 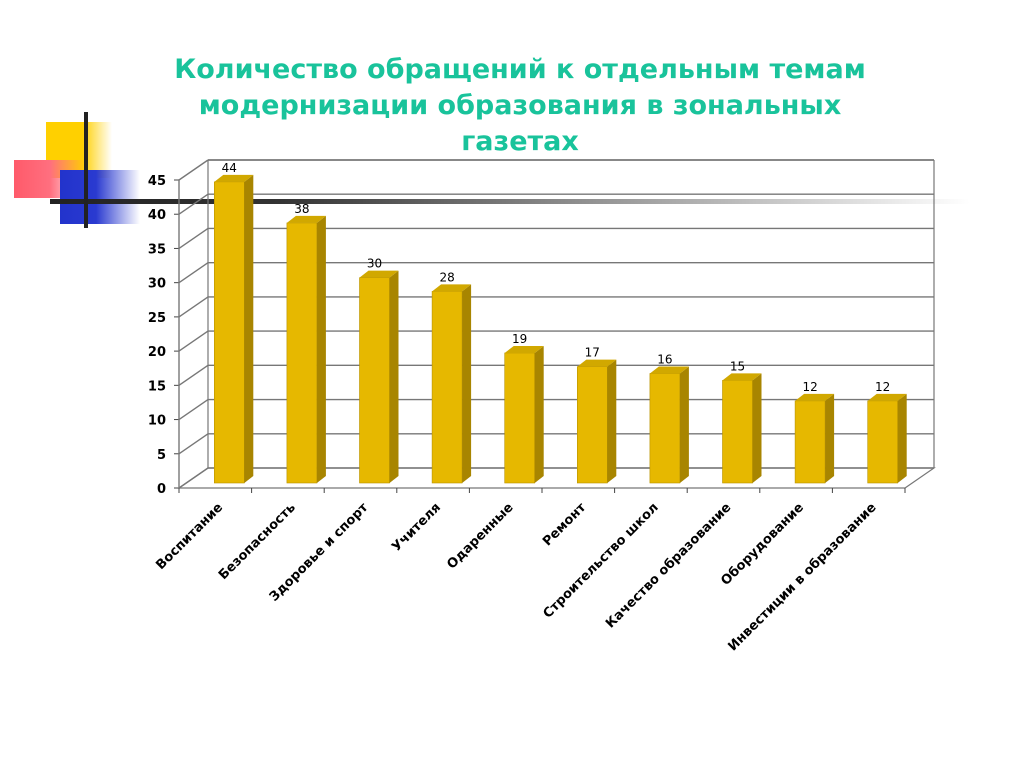 What do you see at coordinates (157, 249) in the screenshot?
I see `y-tick-label: 35` at bounding box center [157, 249].